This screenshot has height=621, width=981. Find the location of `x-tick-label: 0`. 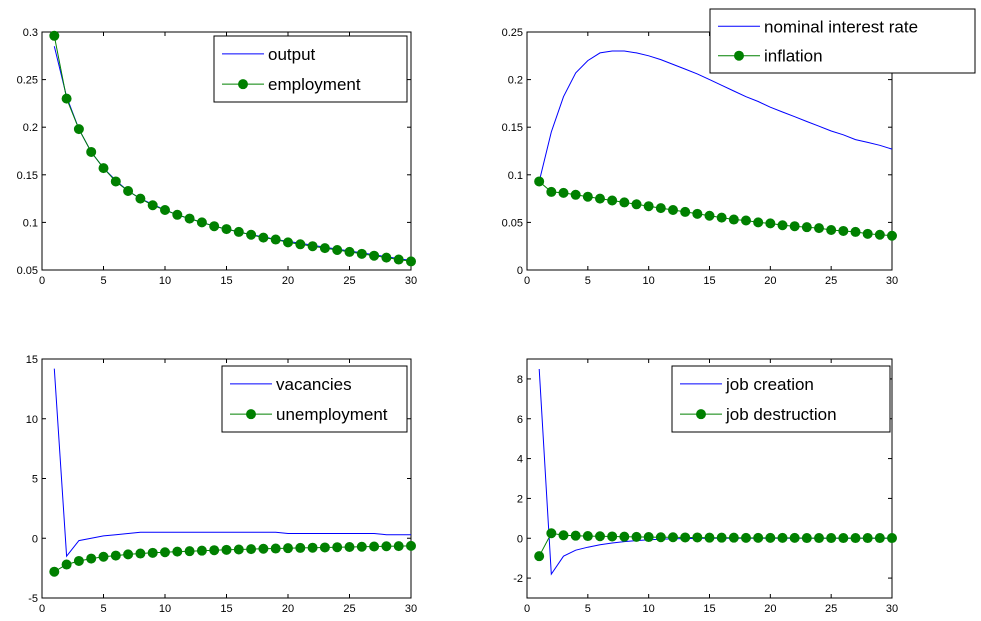

x-tick-label: 0 is located at coordinates (42, 609).